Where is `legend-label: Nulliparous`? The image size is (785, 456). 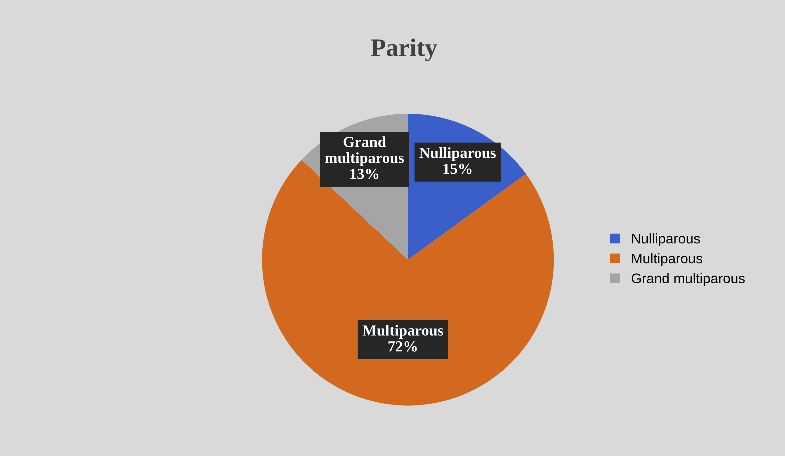 legend-label: Nulliparous is located at coordinates (666, 240).